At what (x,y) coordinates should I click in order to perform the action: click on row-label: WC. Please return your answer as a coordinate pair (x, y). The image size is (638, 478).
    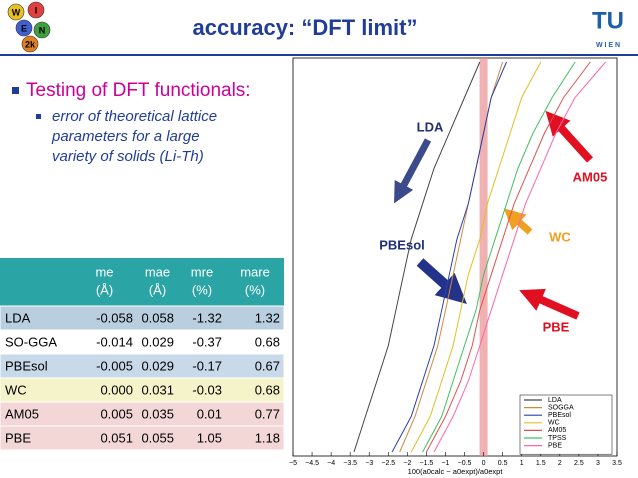
    Looking at the image, I should click on (16, 389).